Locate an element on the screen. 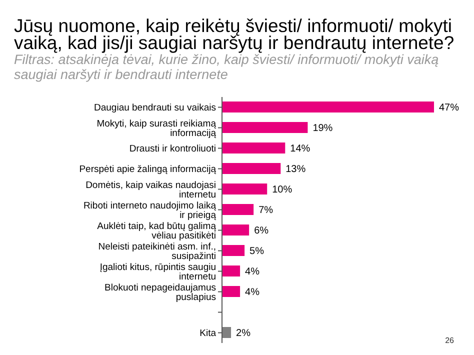 Image resolution: width=474 pixels, height=355 pixels. data-label: 2% is located at coordinates (243, 334).